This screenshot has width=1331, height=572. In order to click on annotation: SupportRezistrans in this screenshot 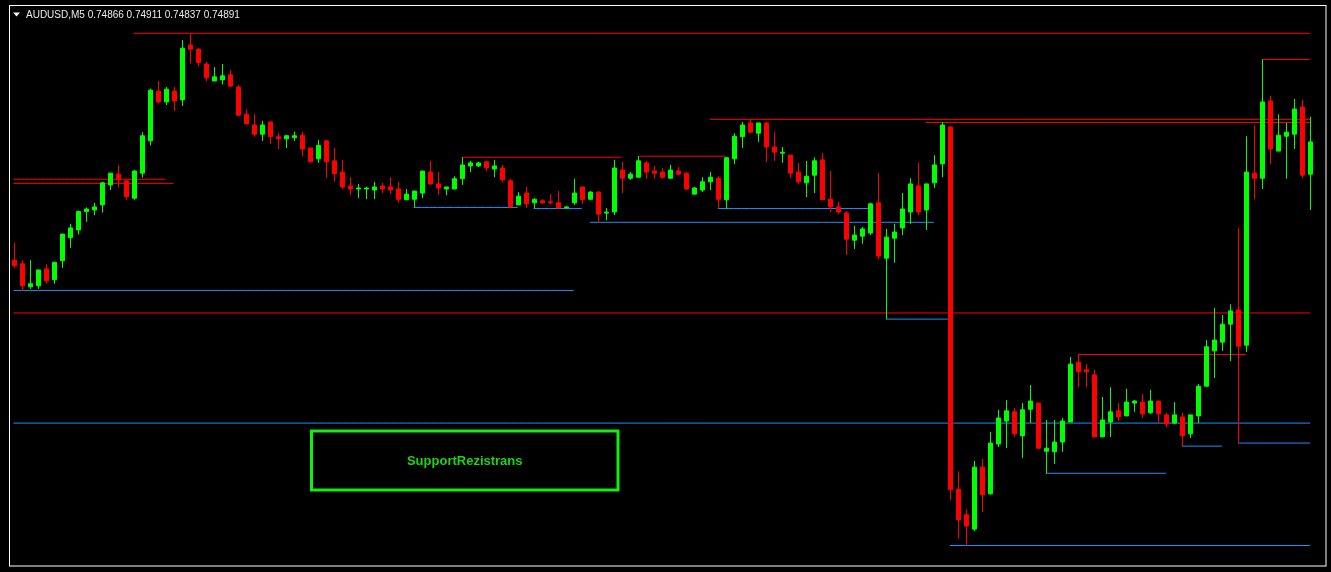, I will do `click(464, 460)`.